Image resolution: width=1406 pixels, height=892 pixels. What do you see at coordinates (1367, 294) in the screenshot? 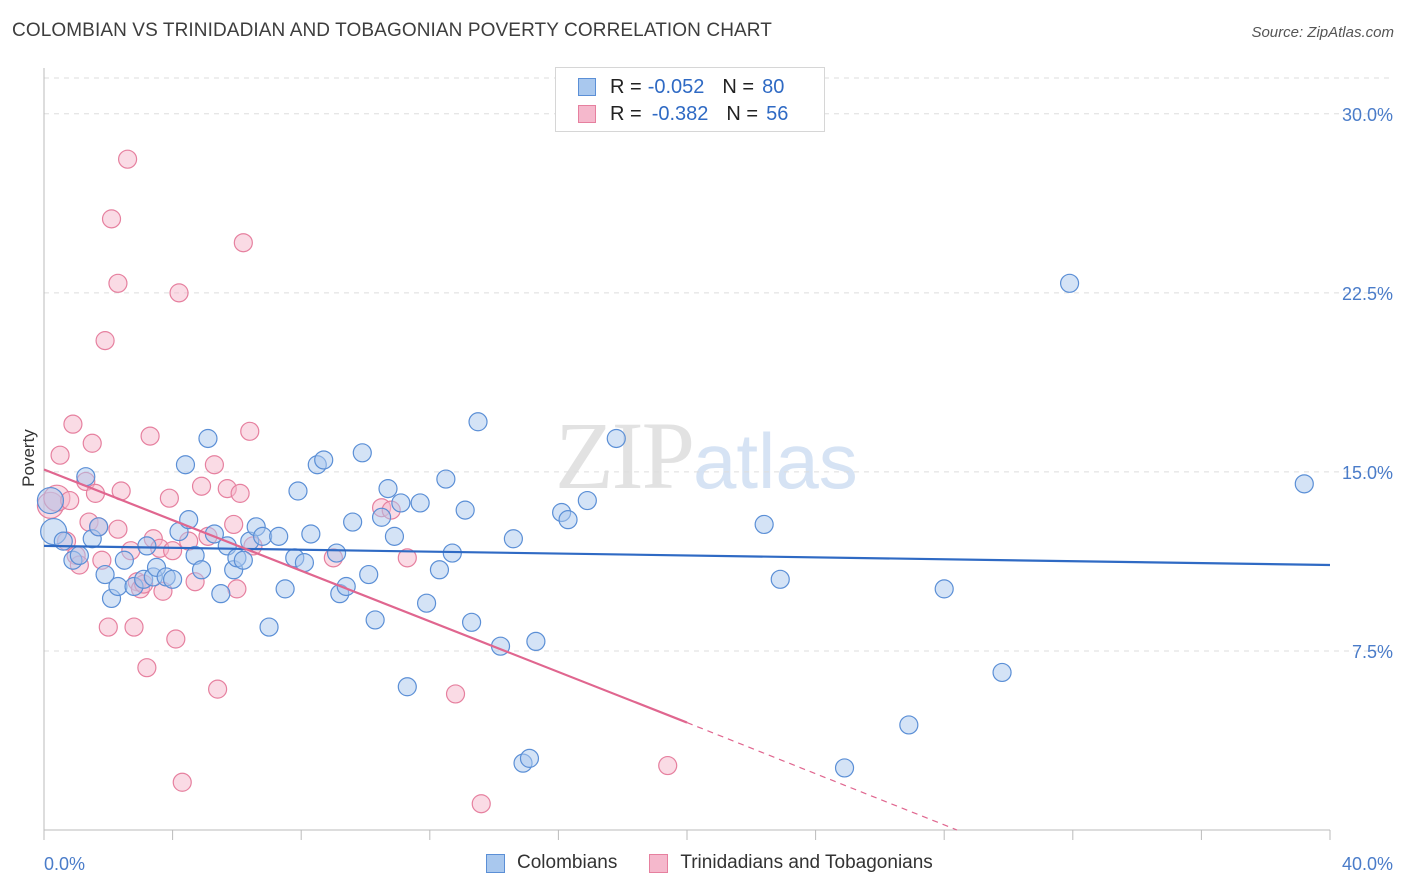
I see `y-tick-label: 22.5%` at bounding box center [1367, 294].